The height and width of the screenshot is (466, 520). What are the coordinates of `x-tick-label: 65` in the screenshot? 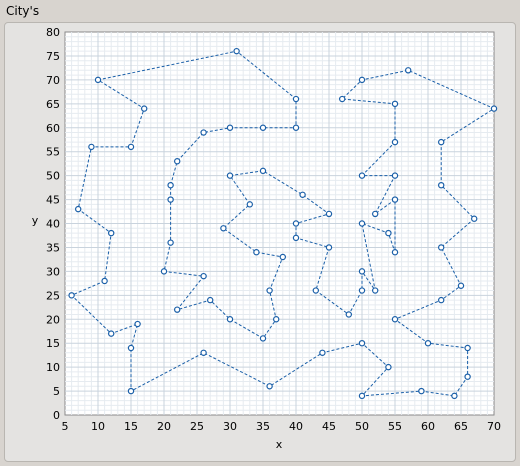 It's located at (461, 426).